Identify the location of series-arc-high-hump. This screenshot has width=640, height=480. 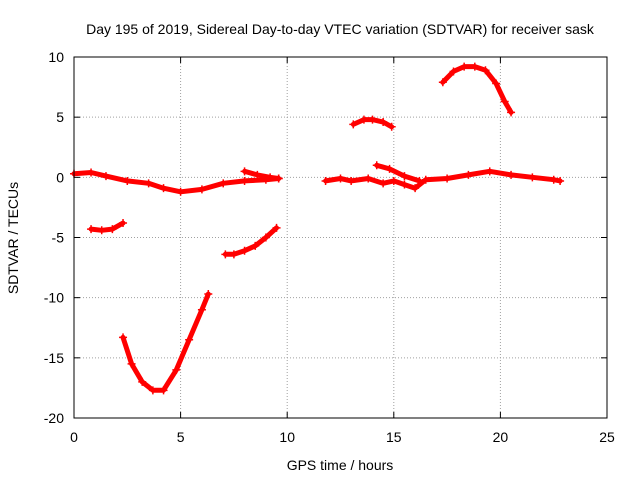
(477, 89).